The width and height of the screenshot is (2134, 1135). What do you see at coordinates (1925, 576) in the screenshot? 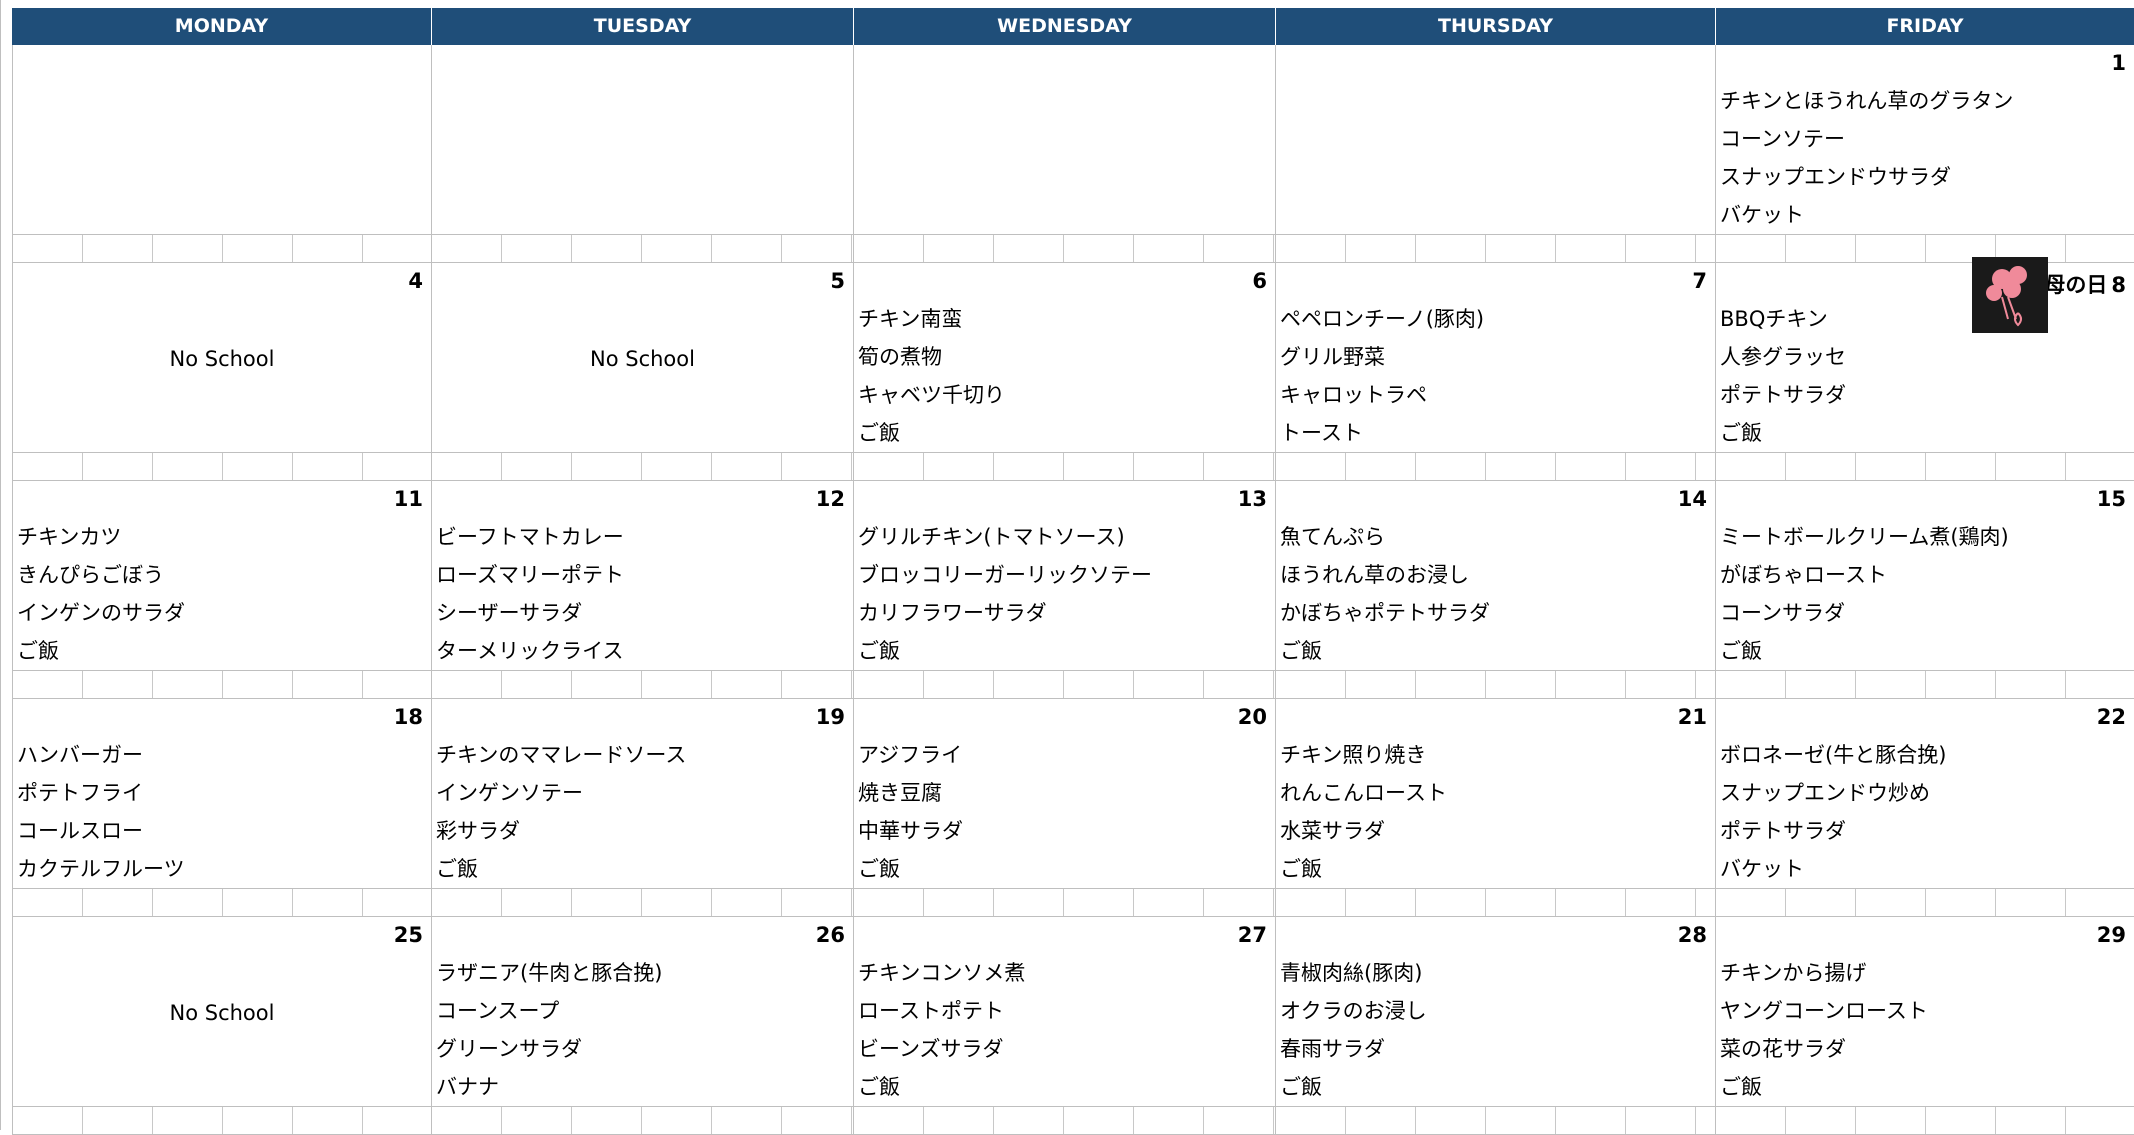
I see `day-cell: 15 ミートボールクリーム煮(鶏肉) がぼちゃロースト コーンサラダ ご飯` at bounding box center [1925, 576].